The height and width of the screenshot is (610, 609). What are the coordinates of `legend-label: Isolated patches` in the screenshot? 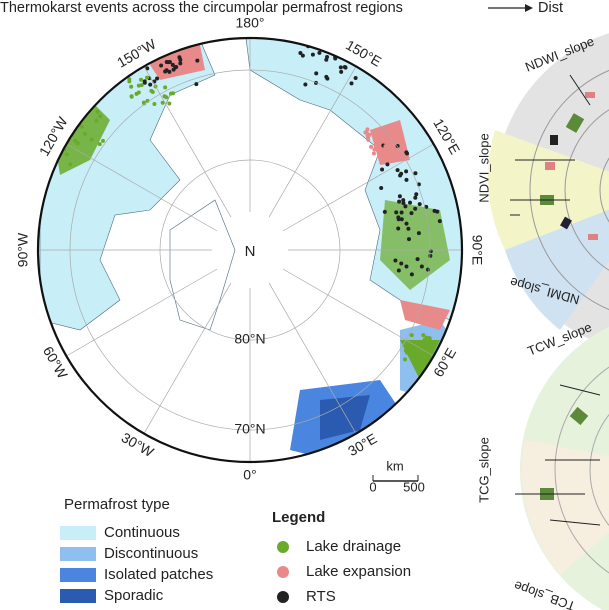 It's located at (158, 574).